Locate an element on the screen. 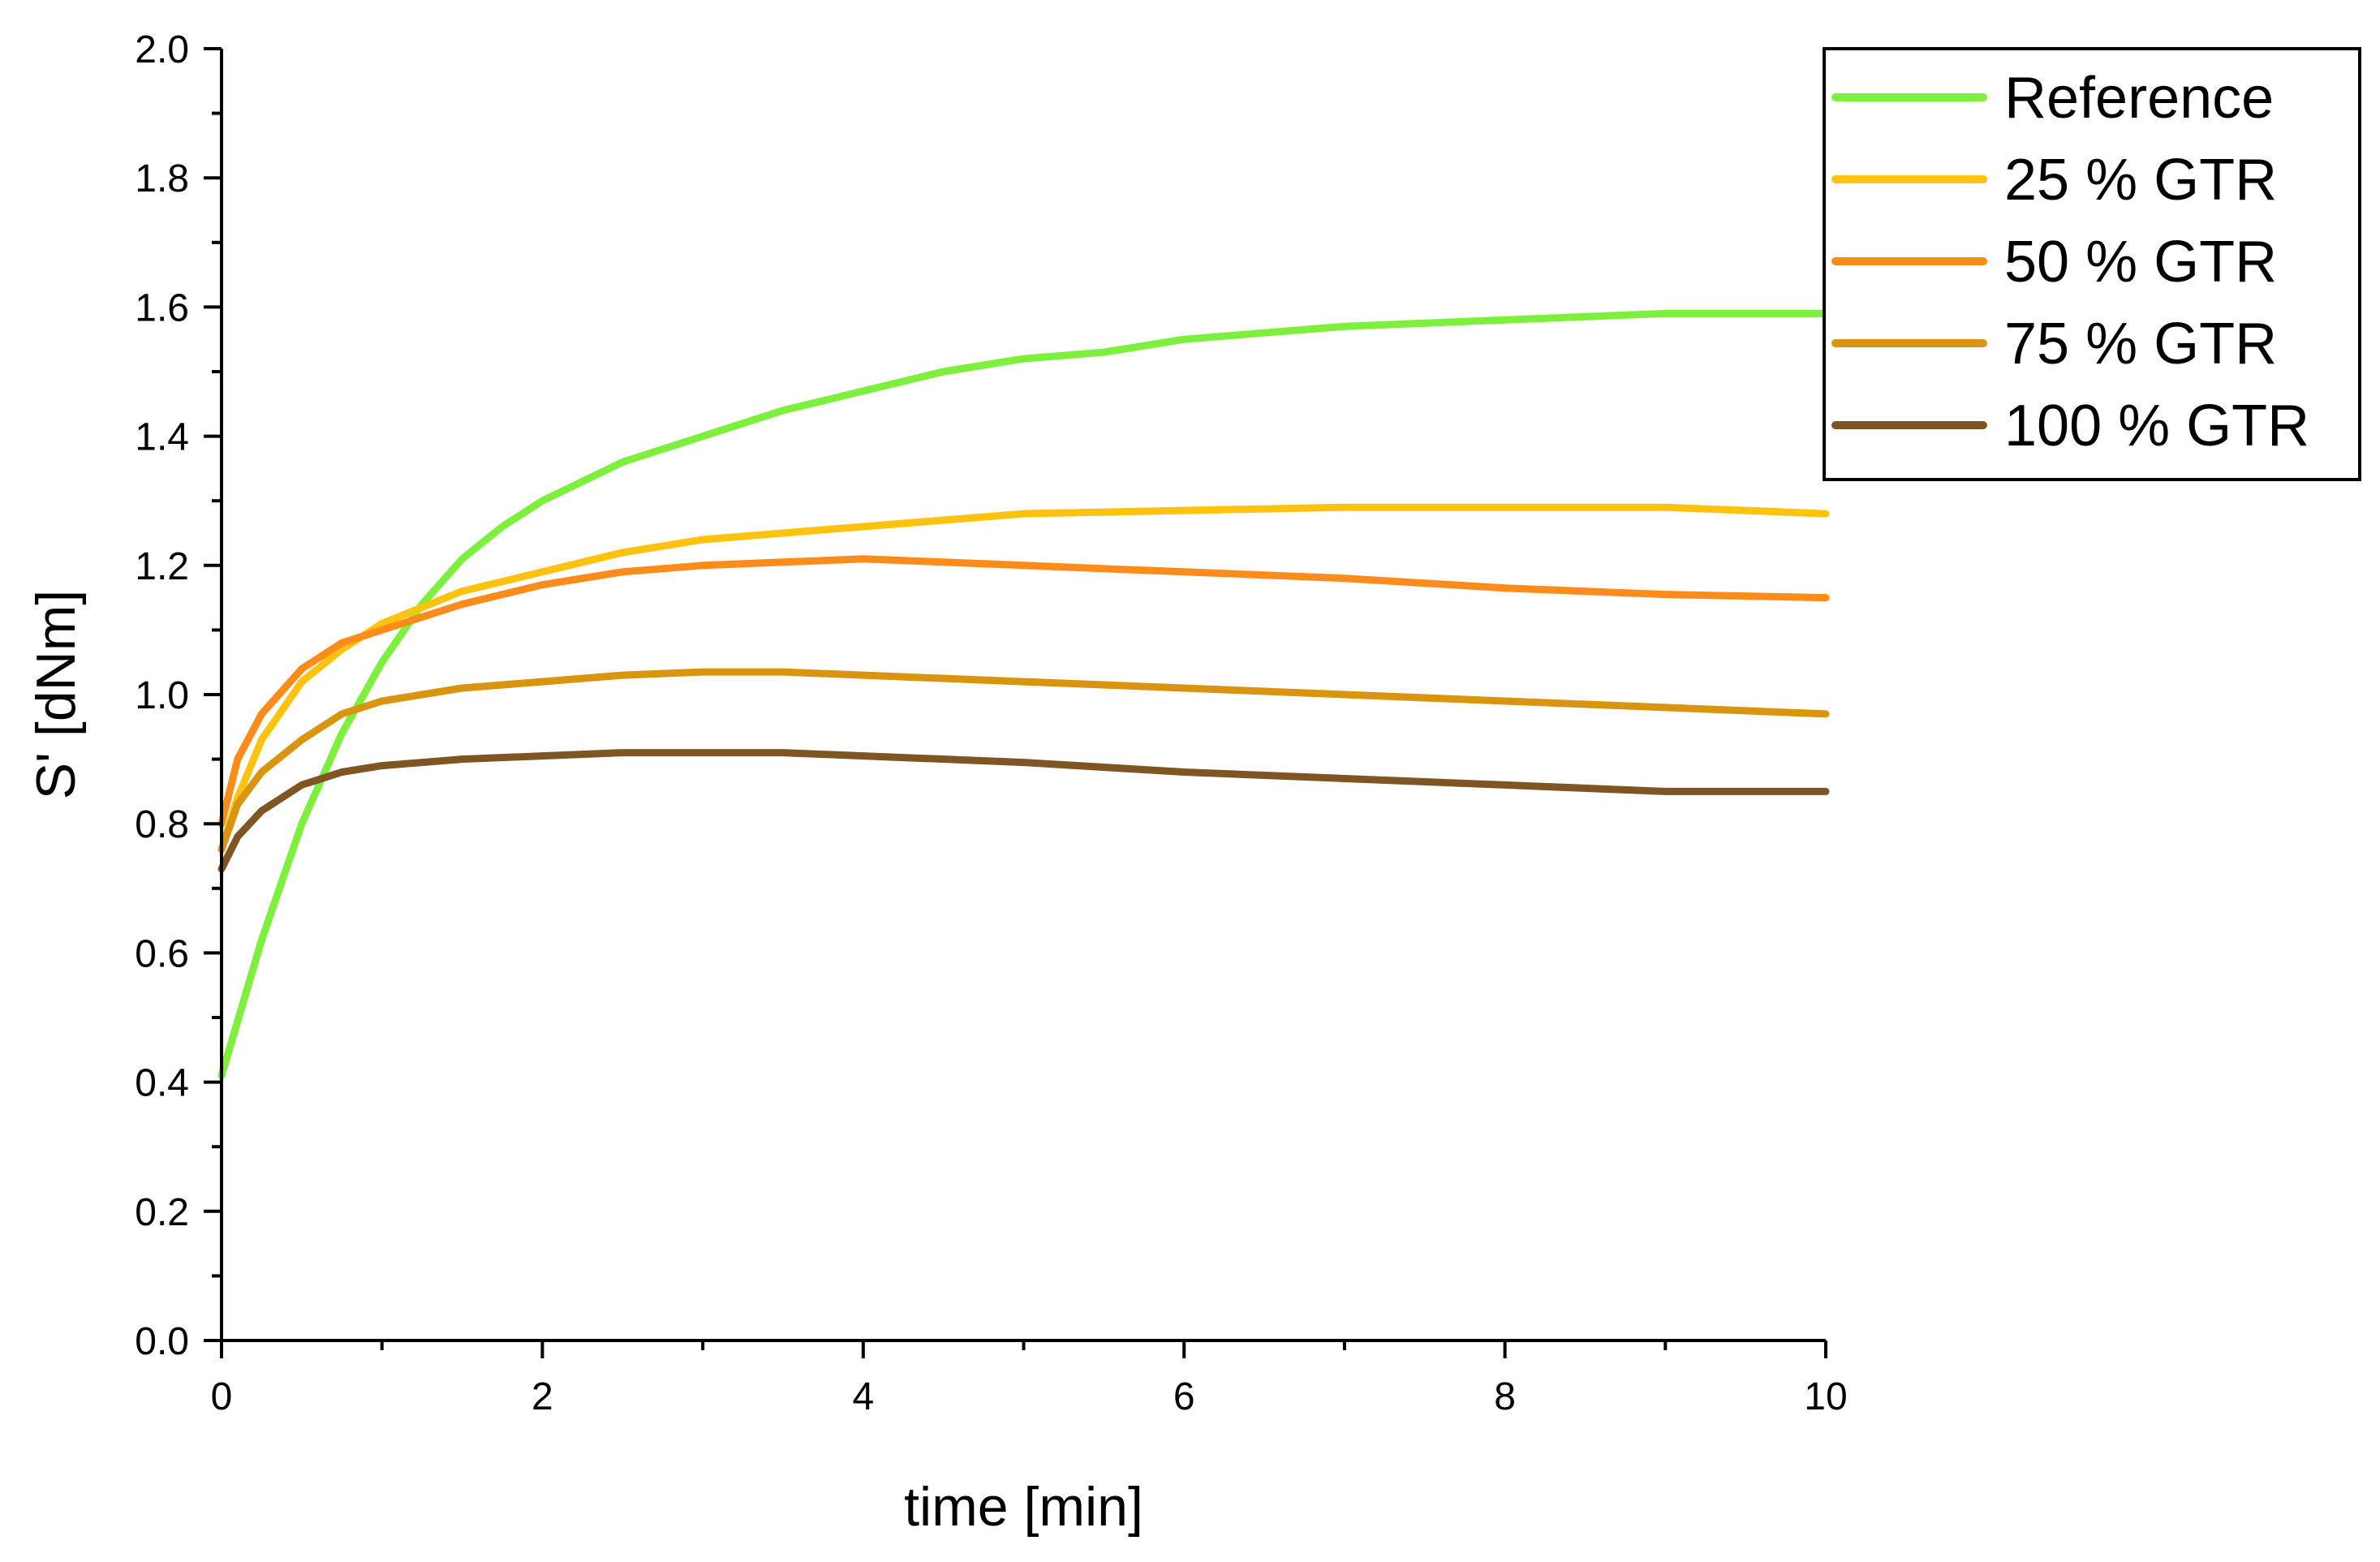  y-tick-label-3: 0.6 is located at coordinates (162, 953).